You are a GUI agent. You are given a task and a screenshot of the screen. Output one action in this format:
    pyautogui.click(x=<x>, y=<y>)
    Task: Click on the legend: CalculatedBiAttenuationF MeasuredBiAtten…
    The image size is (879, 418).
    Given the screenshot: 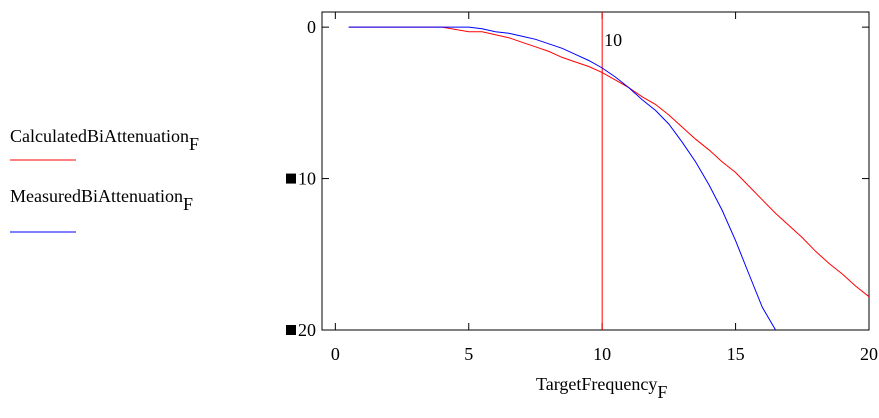 What is the action you would take?
    pyautogui.click(x=104, y=179)
    